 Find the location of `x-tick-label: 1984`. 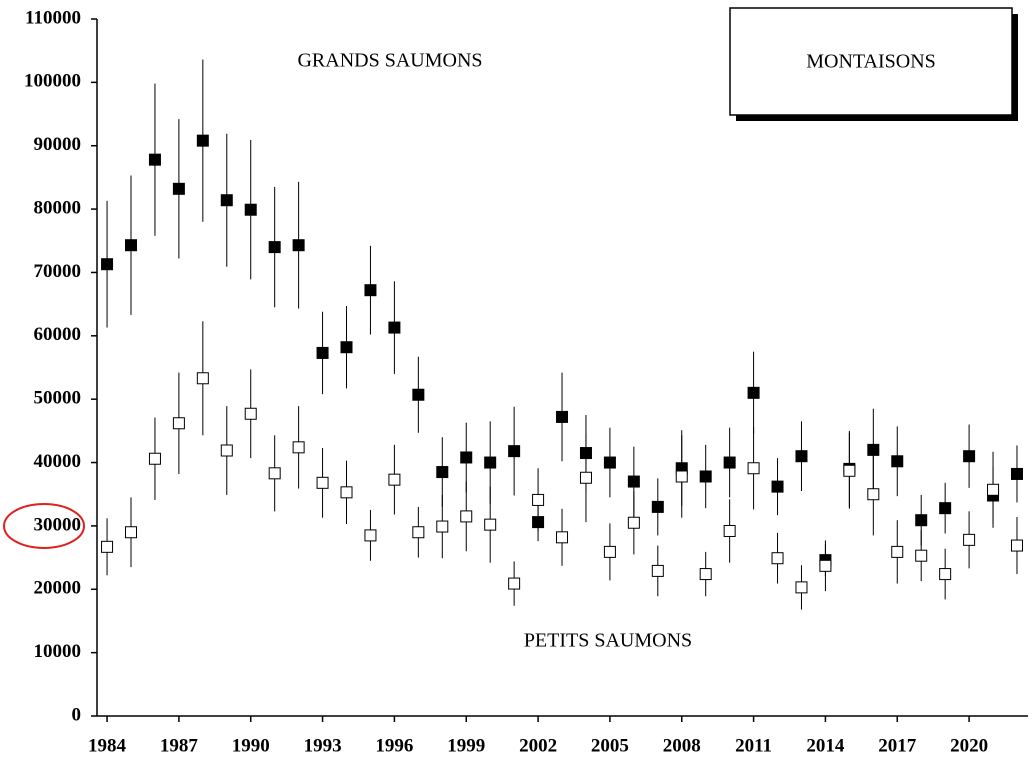

x-tick-label: 1984 is located at coordinates (107, 745).